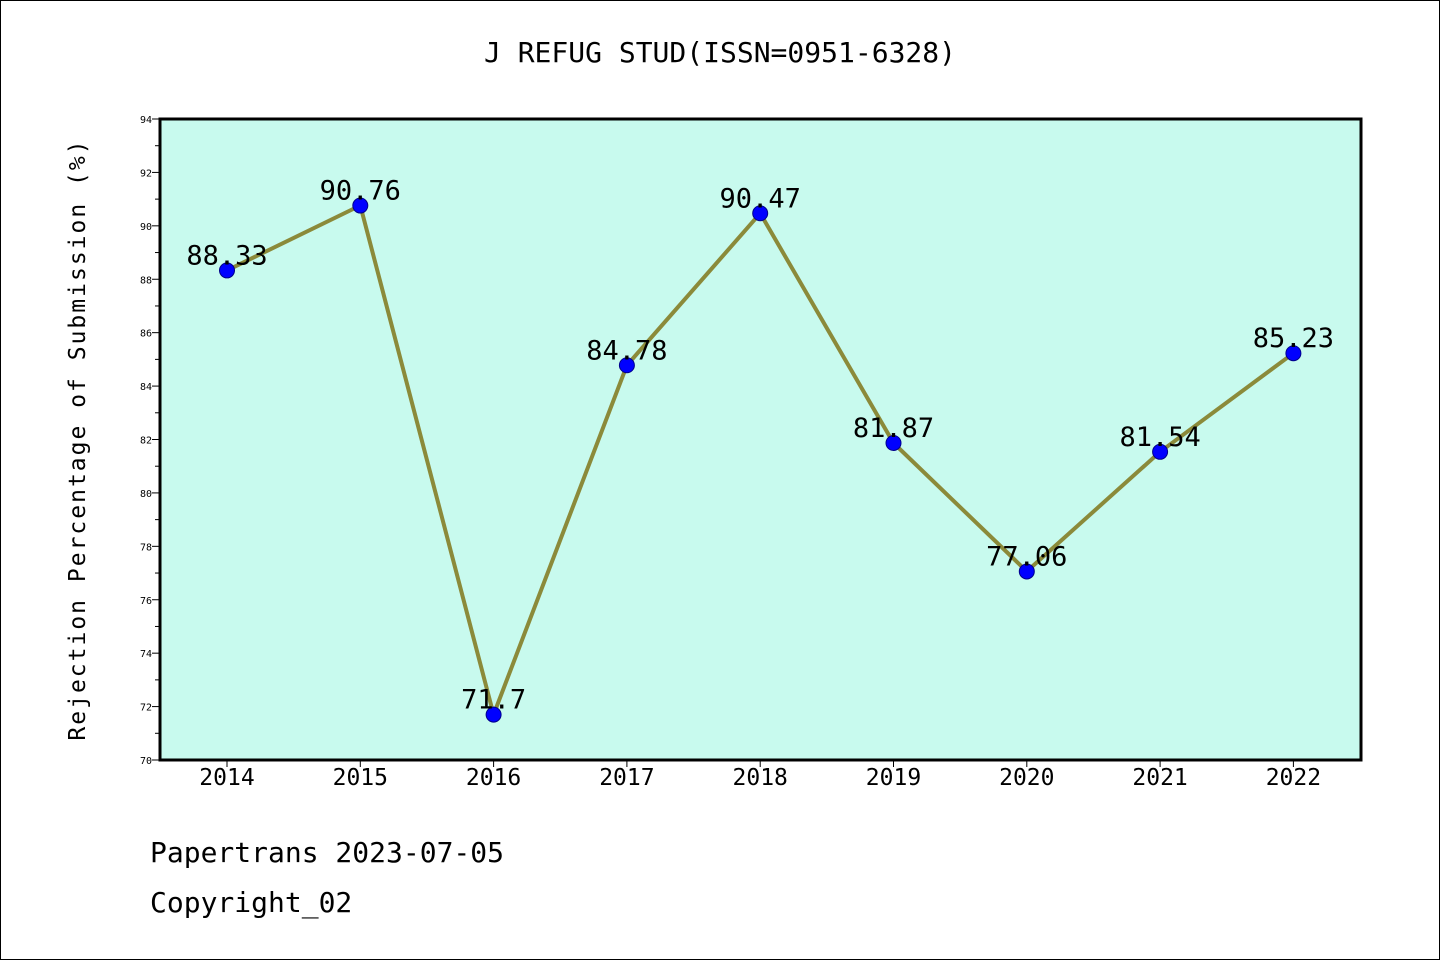  What do you see at coordinates (1159, 778) in the screenshot?
I see `x-tick-label: 2021` at bounding box center [1159, 778].